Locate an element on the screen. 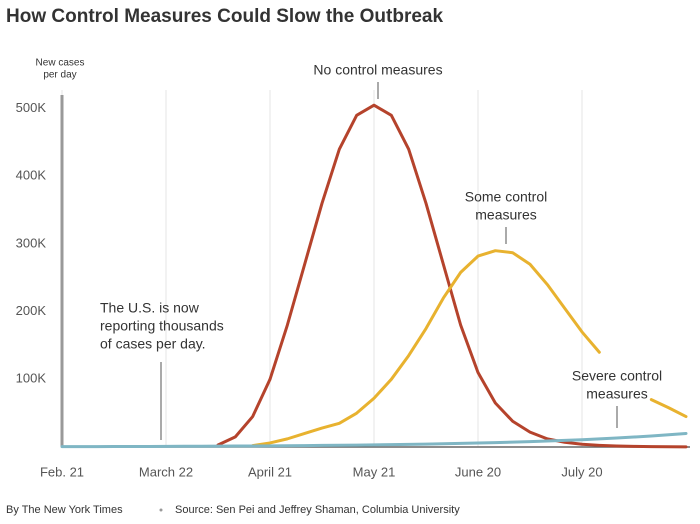 This screenshot has width=700, height=524. x-tick-label: March 22 is located at coordinates (166, 471).